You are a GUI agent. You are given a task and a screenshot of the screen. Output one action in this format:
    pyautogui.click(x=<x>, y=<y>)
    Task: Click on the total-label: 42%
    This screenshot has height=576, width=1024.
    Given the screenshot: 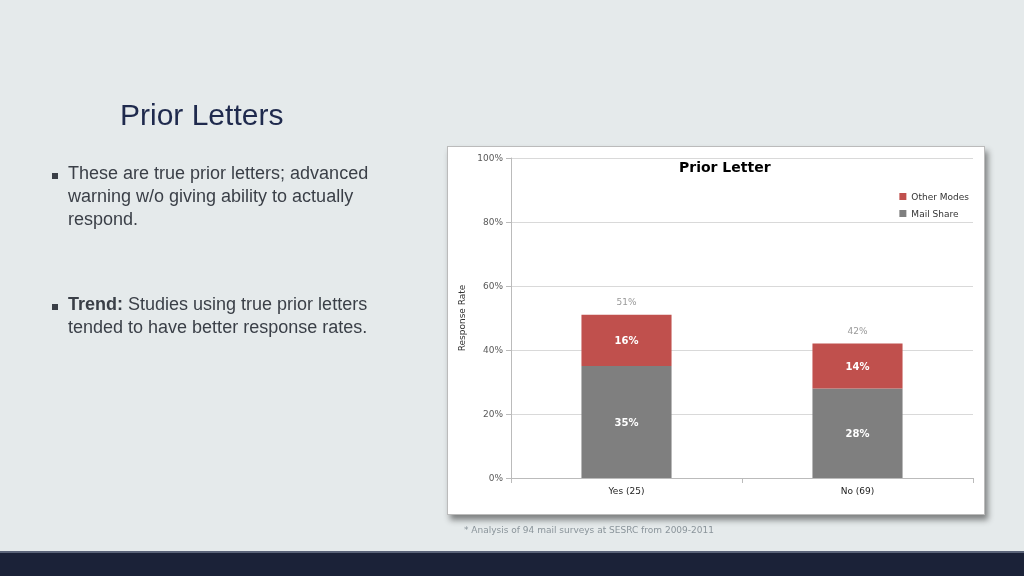 What is the action you would take?
    pyautogui.click(x=857, y=331)
    